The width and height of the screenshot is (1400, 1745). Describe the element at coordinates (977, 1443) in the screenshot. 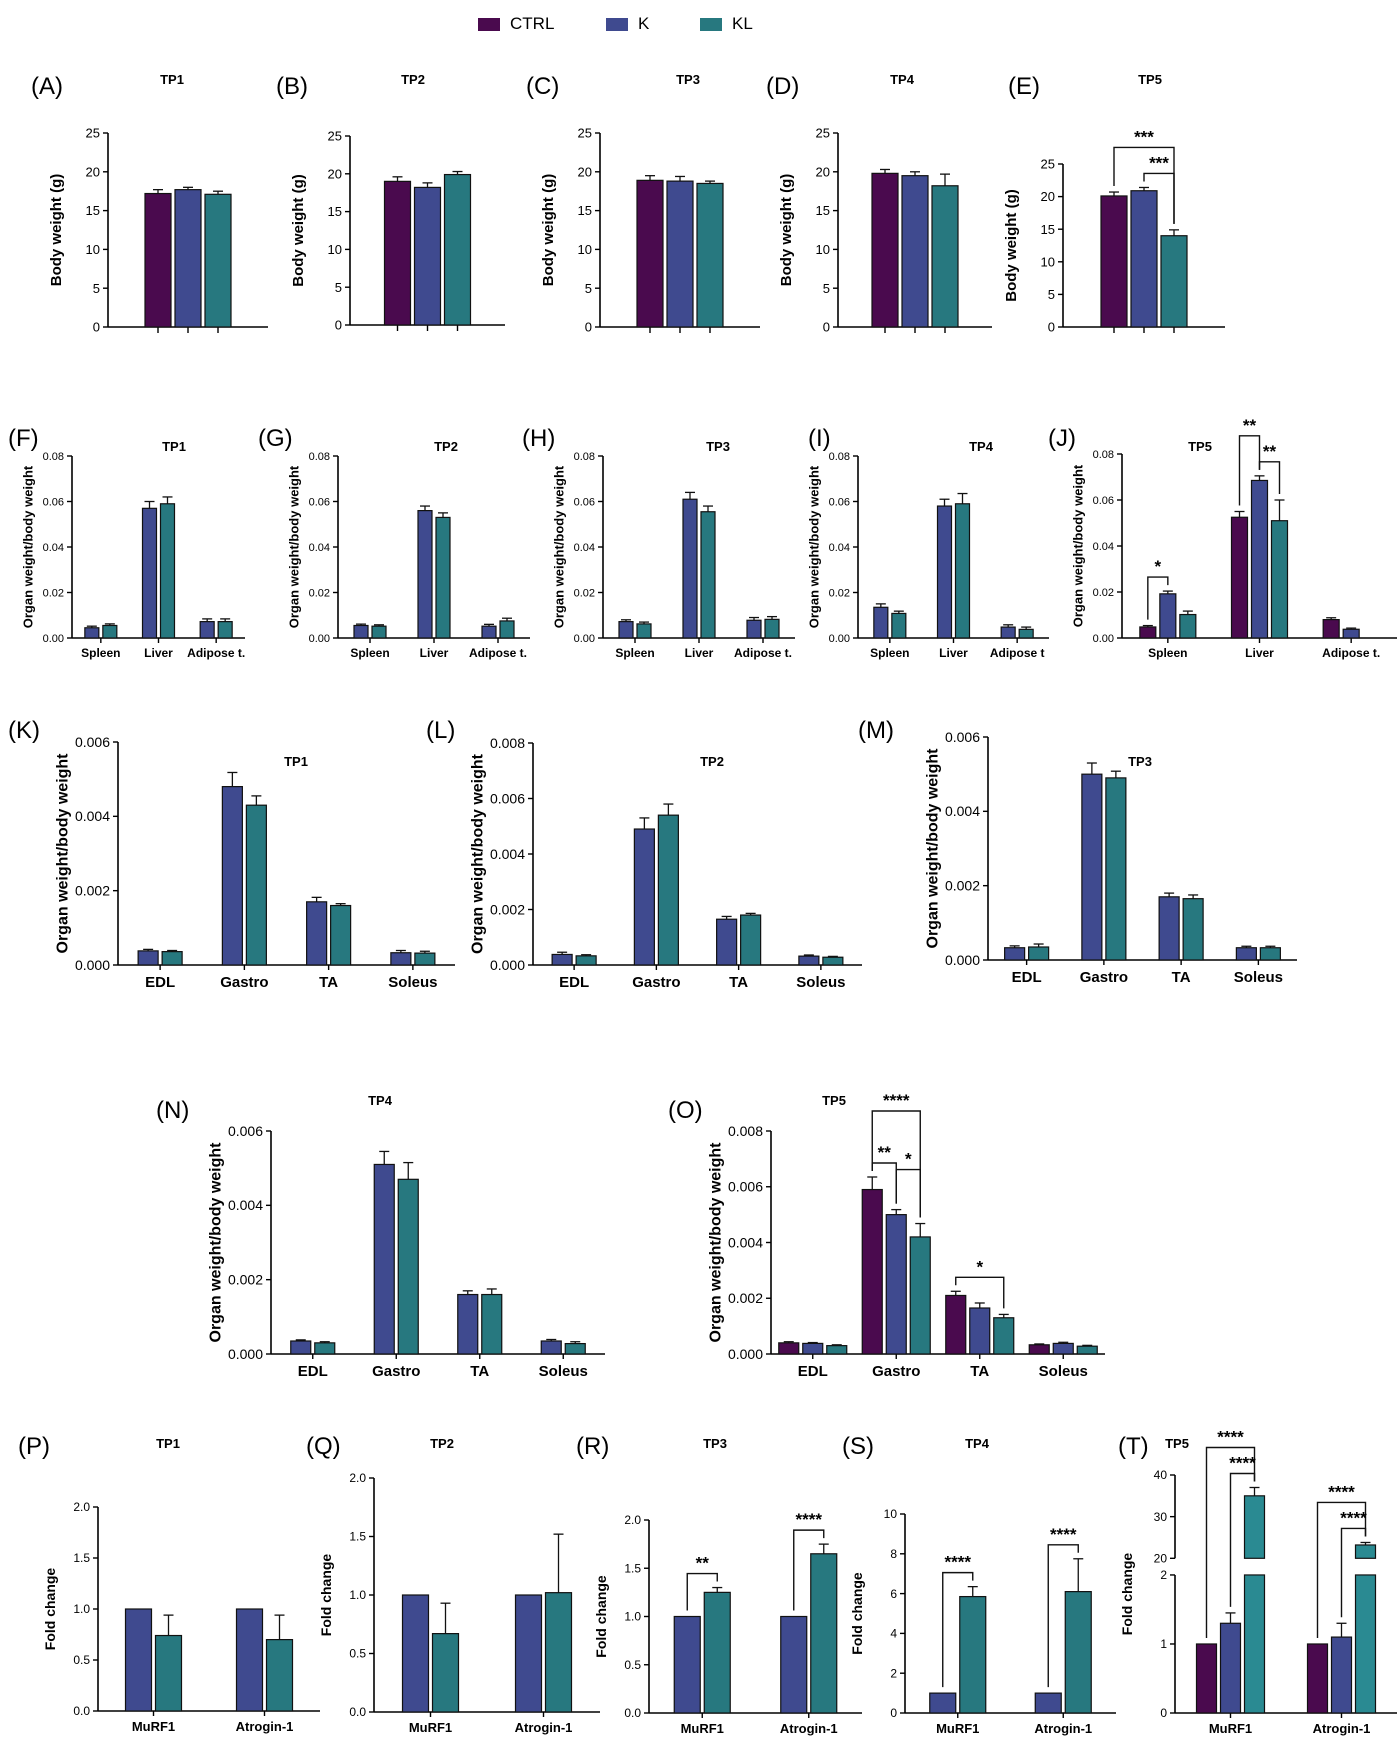

I see `chart-title: TP4` at that location.